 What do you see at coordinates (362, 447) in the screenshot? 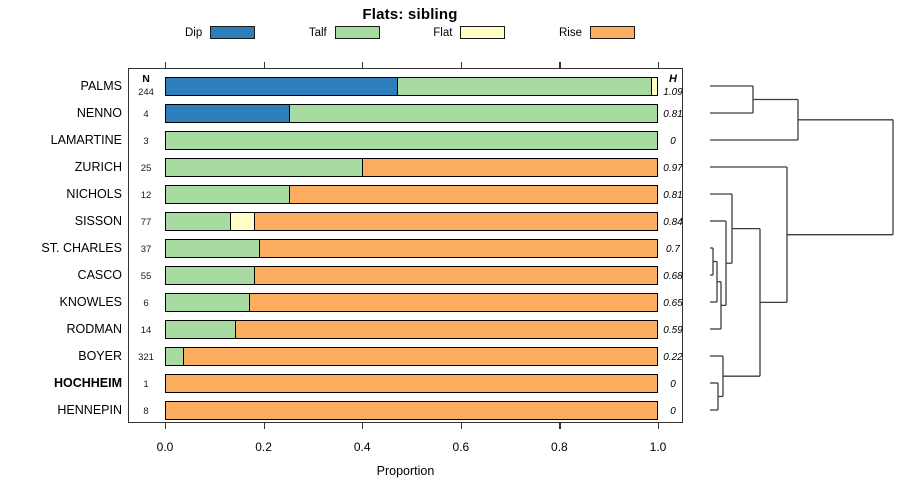
I see `x-axis-tick-label: 0.4` at bounding box center [362, 447].